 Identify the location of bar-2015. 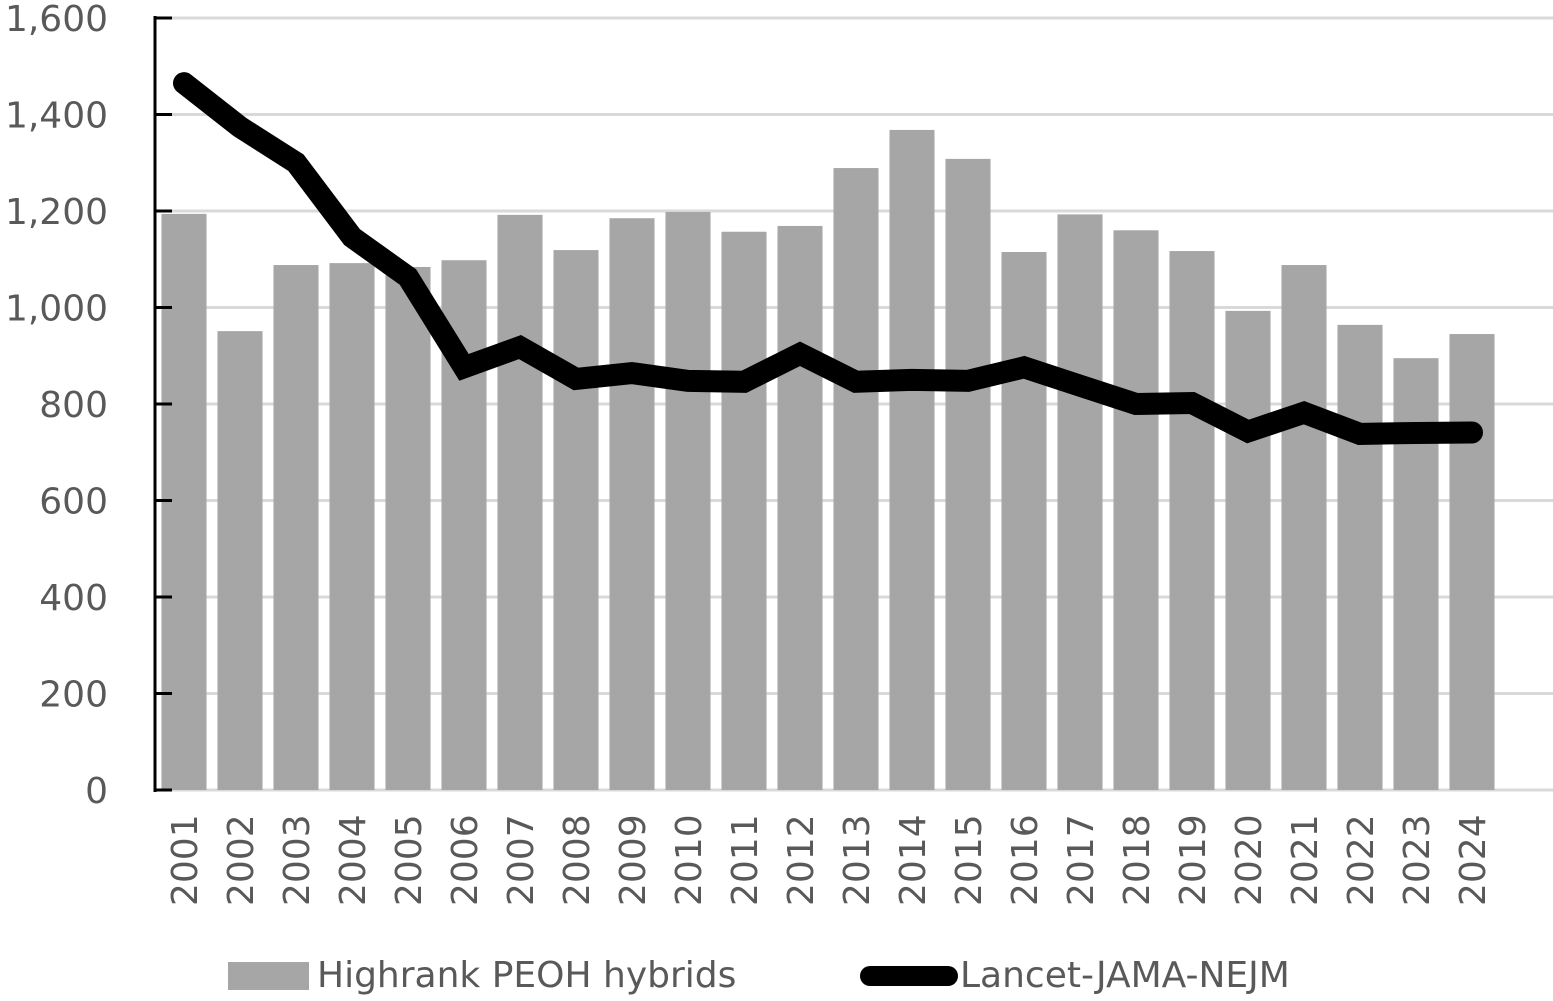
(968, 474).